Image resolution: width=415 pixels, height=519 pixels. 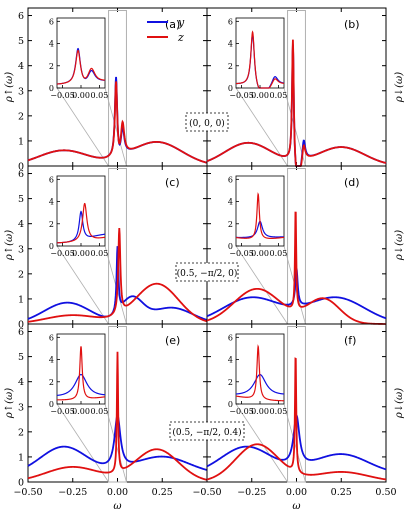 I want to click on inset-frame, so click(x=260, y=211).